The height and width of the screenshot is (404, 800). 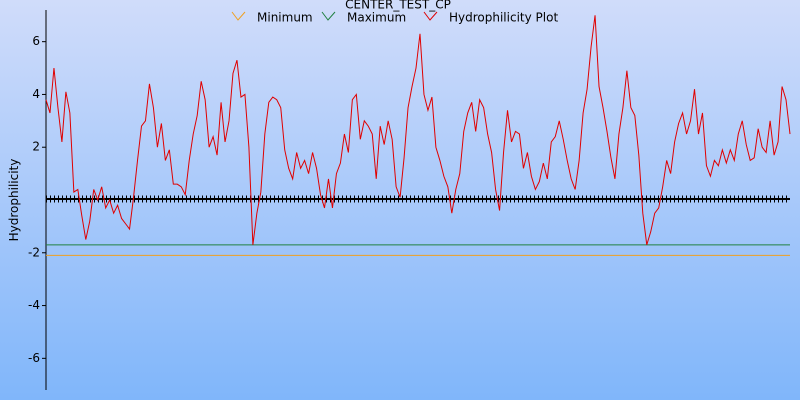 What do you see at coordinates (36, 41) in the screenshot?
I see `y-tick-label: 6` at bounding box center [36, 41].